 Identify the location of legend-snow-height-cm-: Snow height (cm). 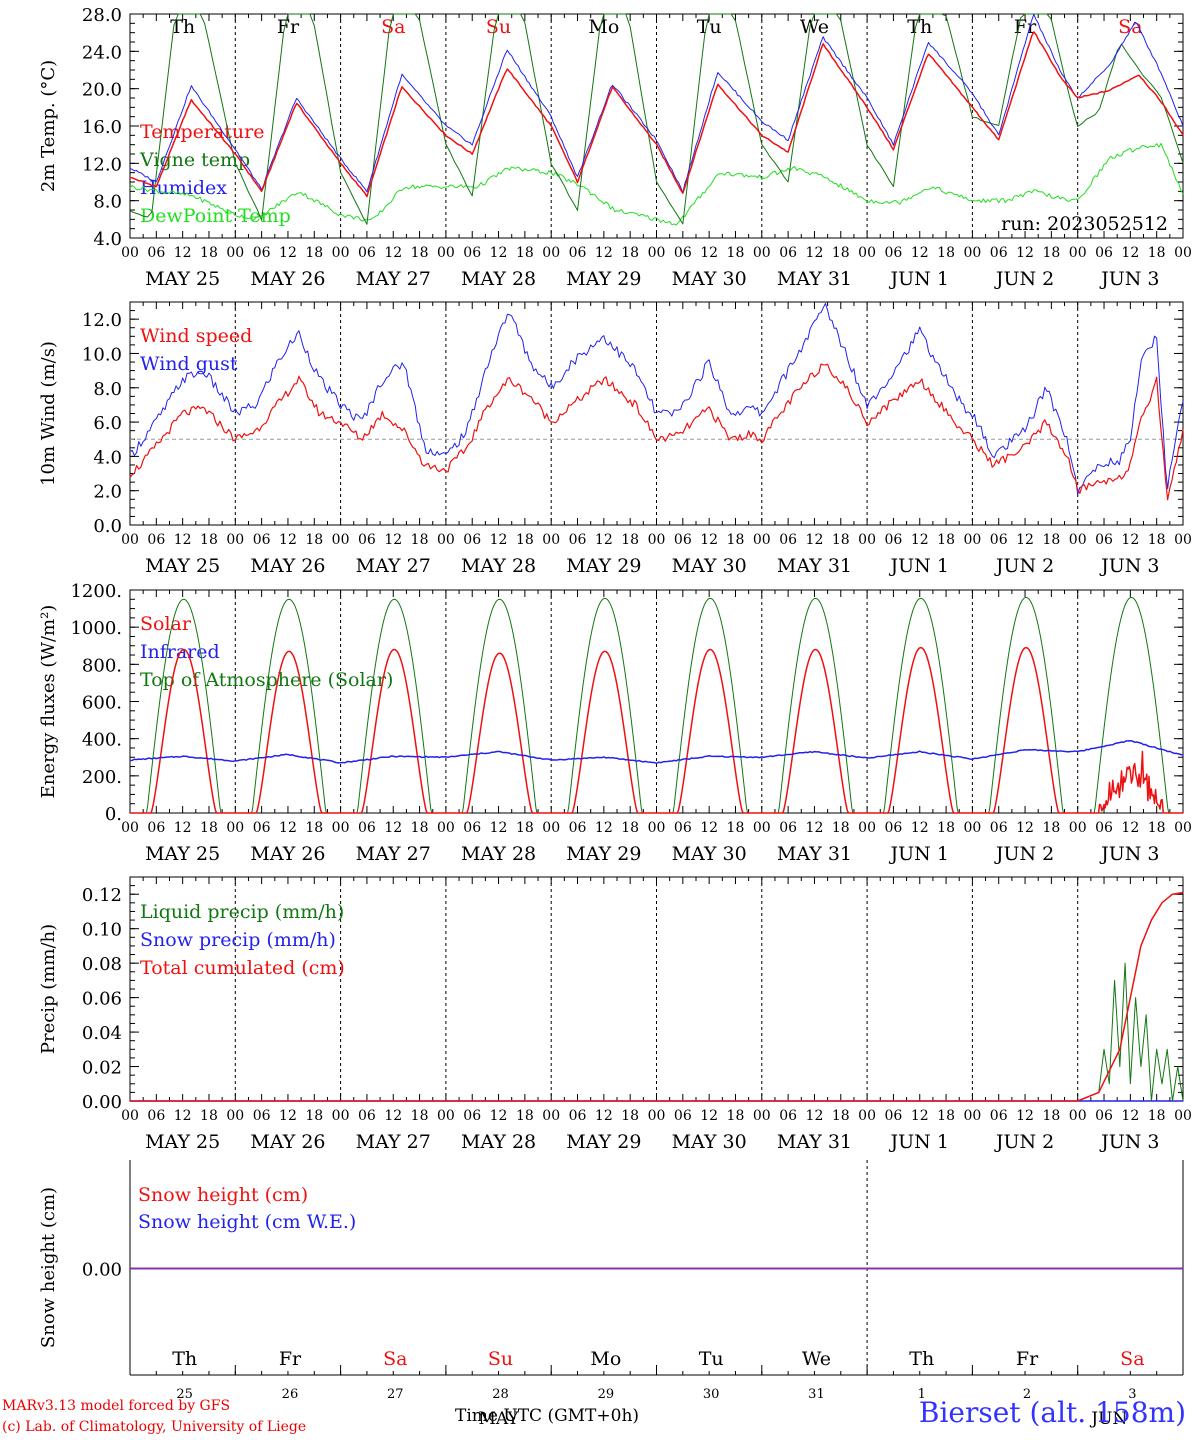
(223, 1195).